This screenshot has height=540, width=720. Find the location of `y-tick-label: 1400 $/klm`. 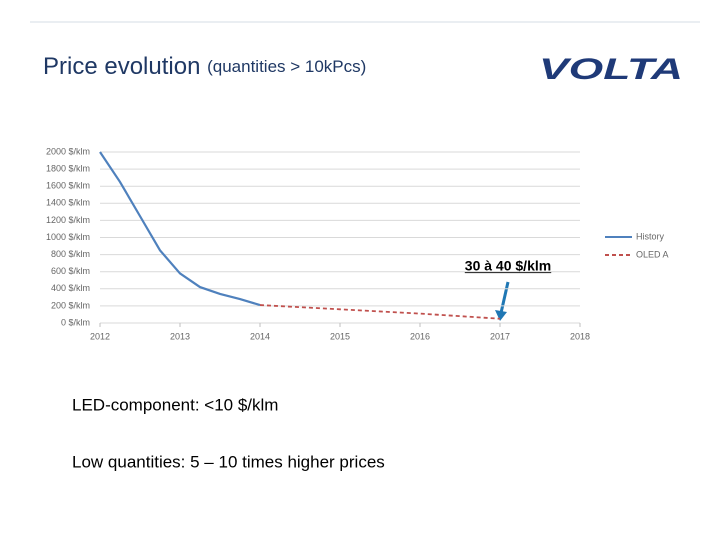

y-tick-label: 1400 $/klm is located at coordinates (68, 203).